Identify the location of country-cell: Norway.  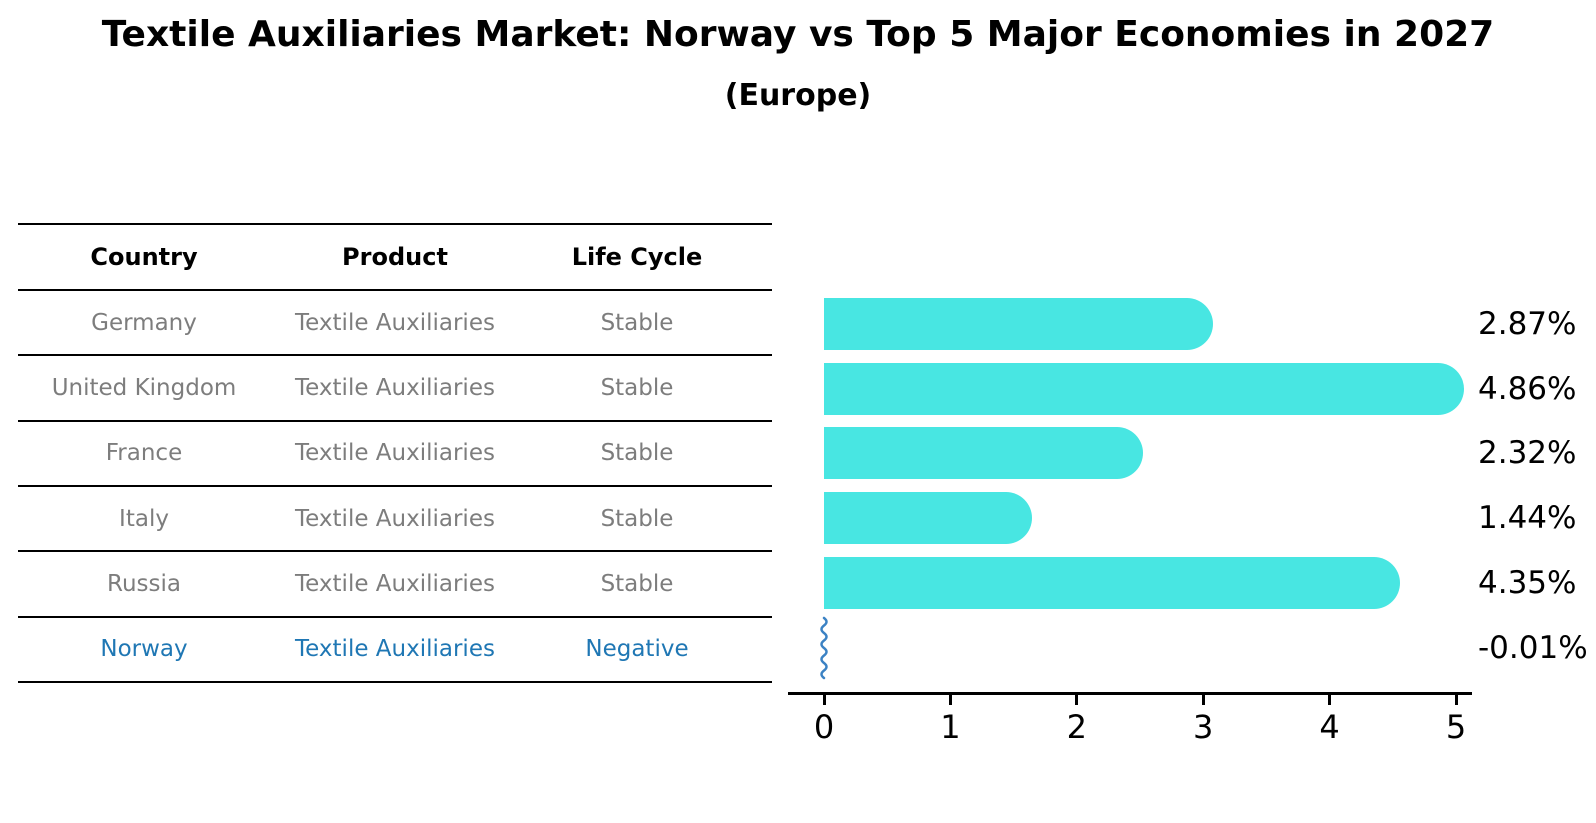
(144, 649).